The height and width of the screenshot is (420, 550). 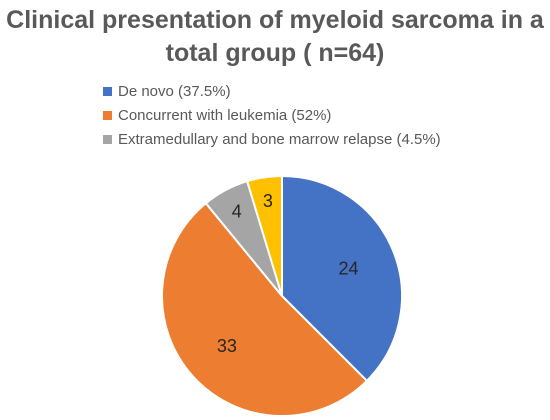 What do you see at coordinates (348, 268) in the screenshot?
I see `pie-data-label-de-novo: 24` at bounding box center [348, 268].